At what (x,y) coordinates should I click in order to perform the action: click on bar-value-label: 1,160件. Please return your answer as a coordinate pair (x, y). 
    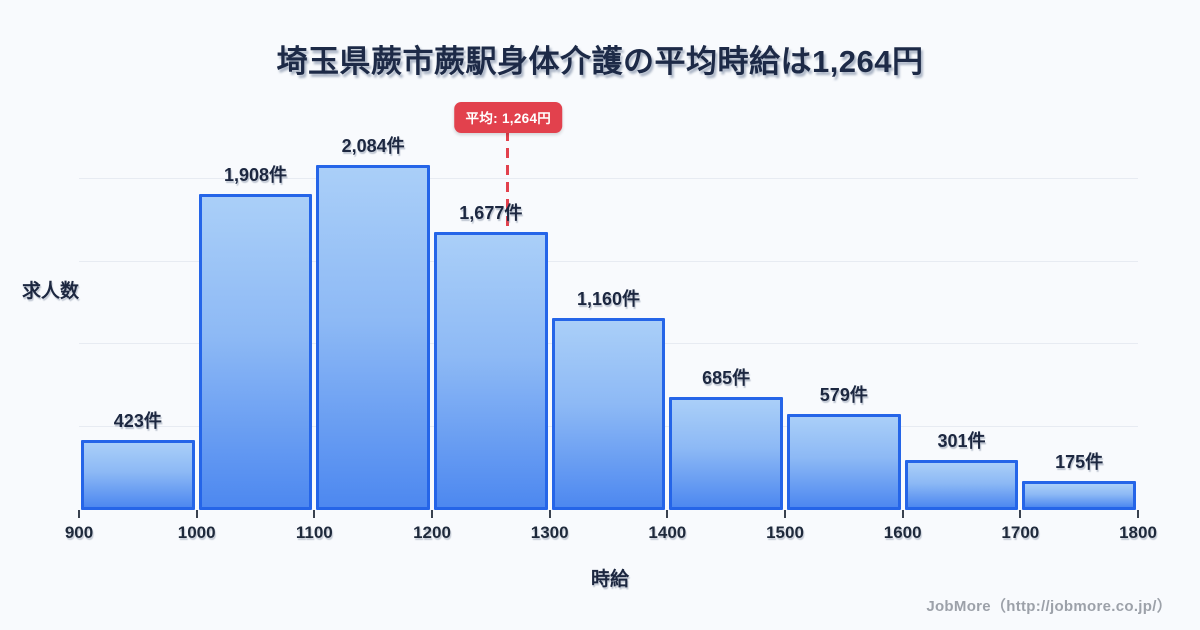
    Looking at the image, I should click on (608, 298).